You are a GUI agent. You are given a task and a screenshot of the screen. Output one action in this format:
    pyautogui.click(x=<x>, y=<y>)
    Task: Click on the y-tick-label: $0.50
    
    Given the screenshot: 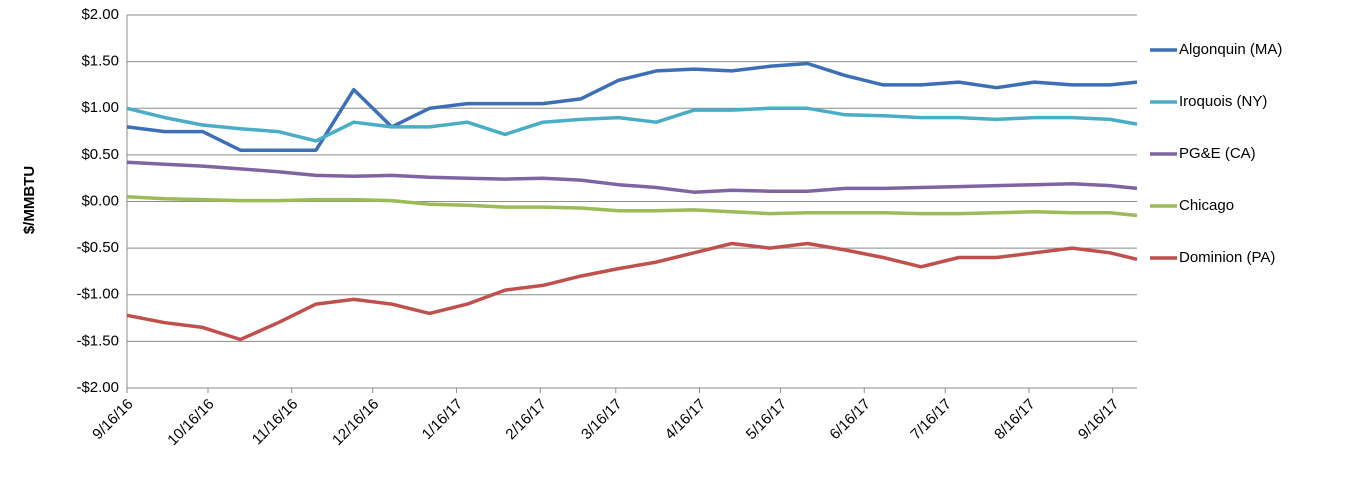 What is the action you would take?
    pyautogui.click(x=100, y=154)
    